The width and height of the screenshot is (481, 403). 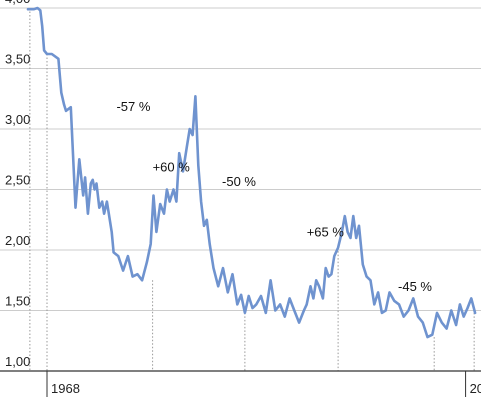 What do you see at coordinates (240, 383) in the screenshot?
I see `axis-layer` at bounding box center [240, 383].